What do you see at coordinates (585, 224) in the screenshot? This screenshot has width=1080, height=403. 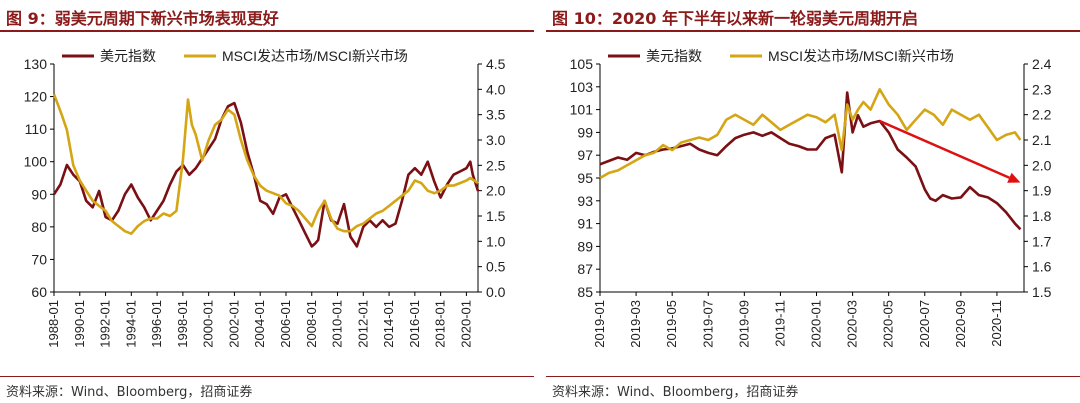 I see `y-left-tick-label: 91` at bounding box center [585, 224].